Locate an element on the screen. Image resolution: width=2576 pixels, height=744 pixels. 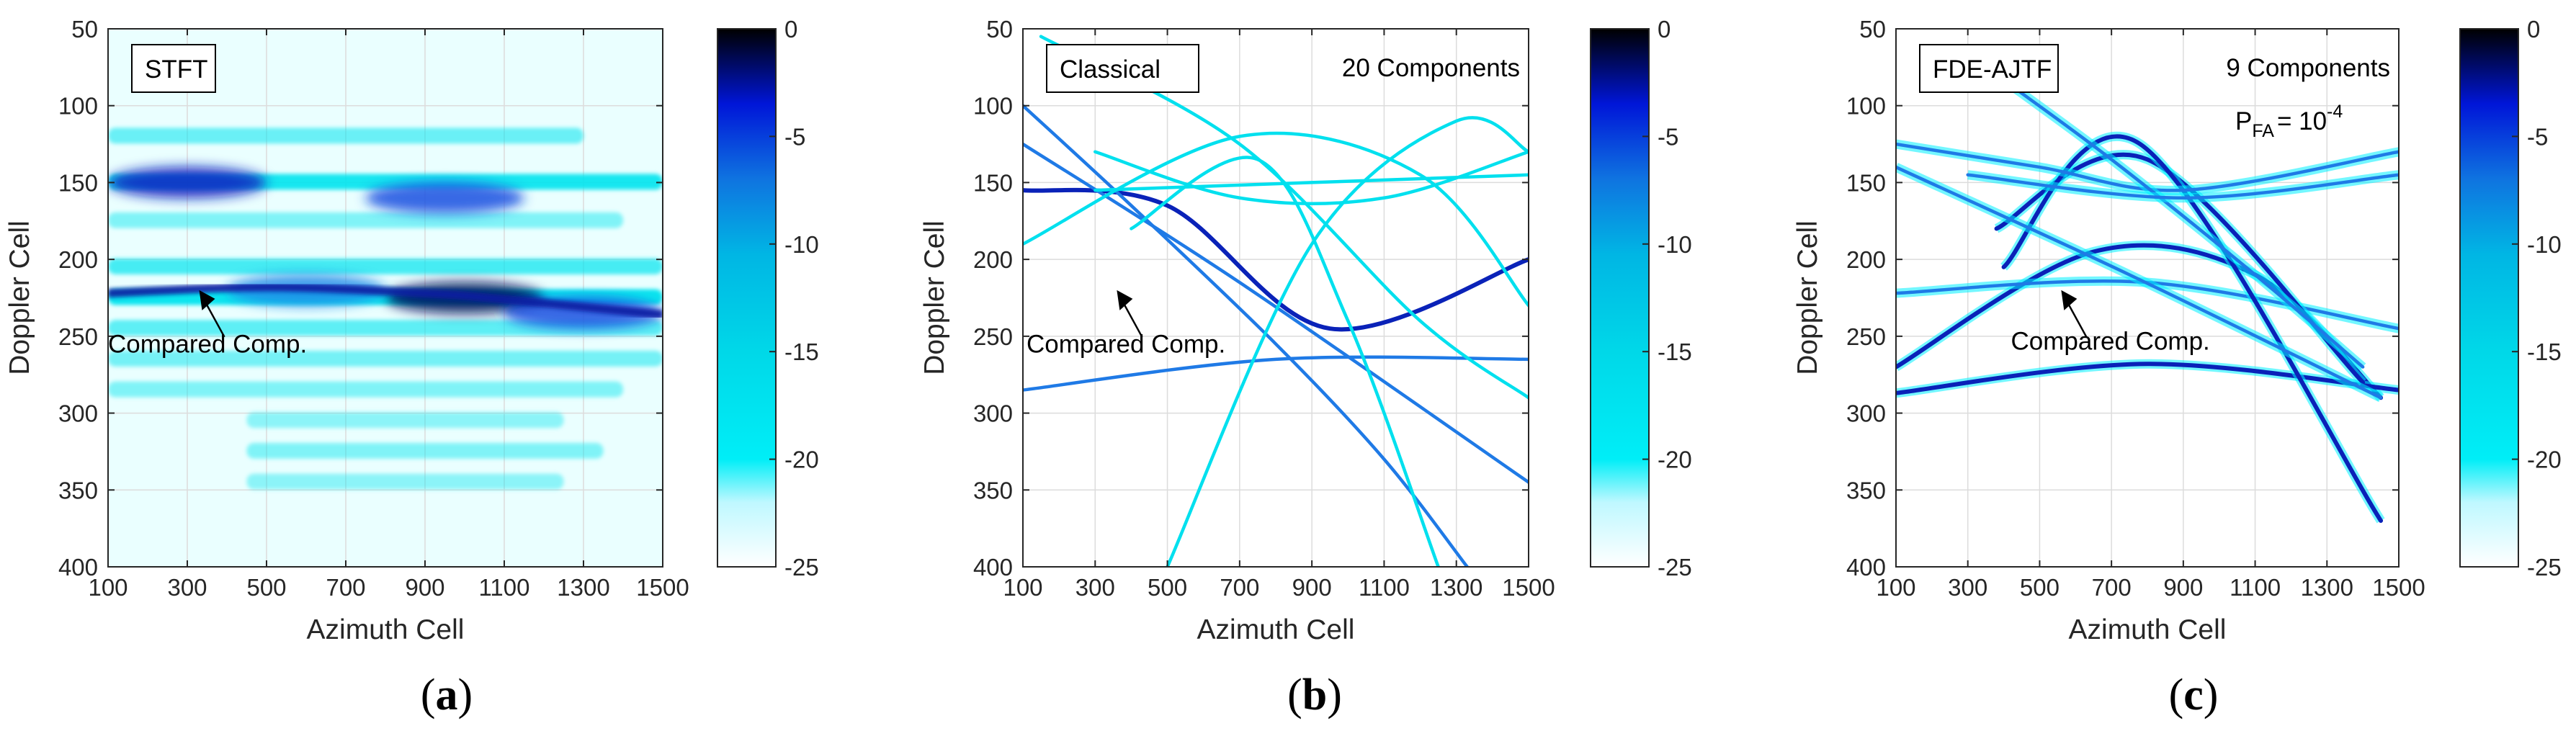
series-c3 is located at coordinates (1276, 313).